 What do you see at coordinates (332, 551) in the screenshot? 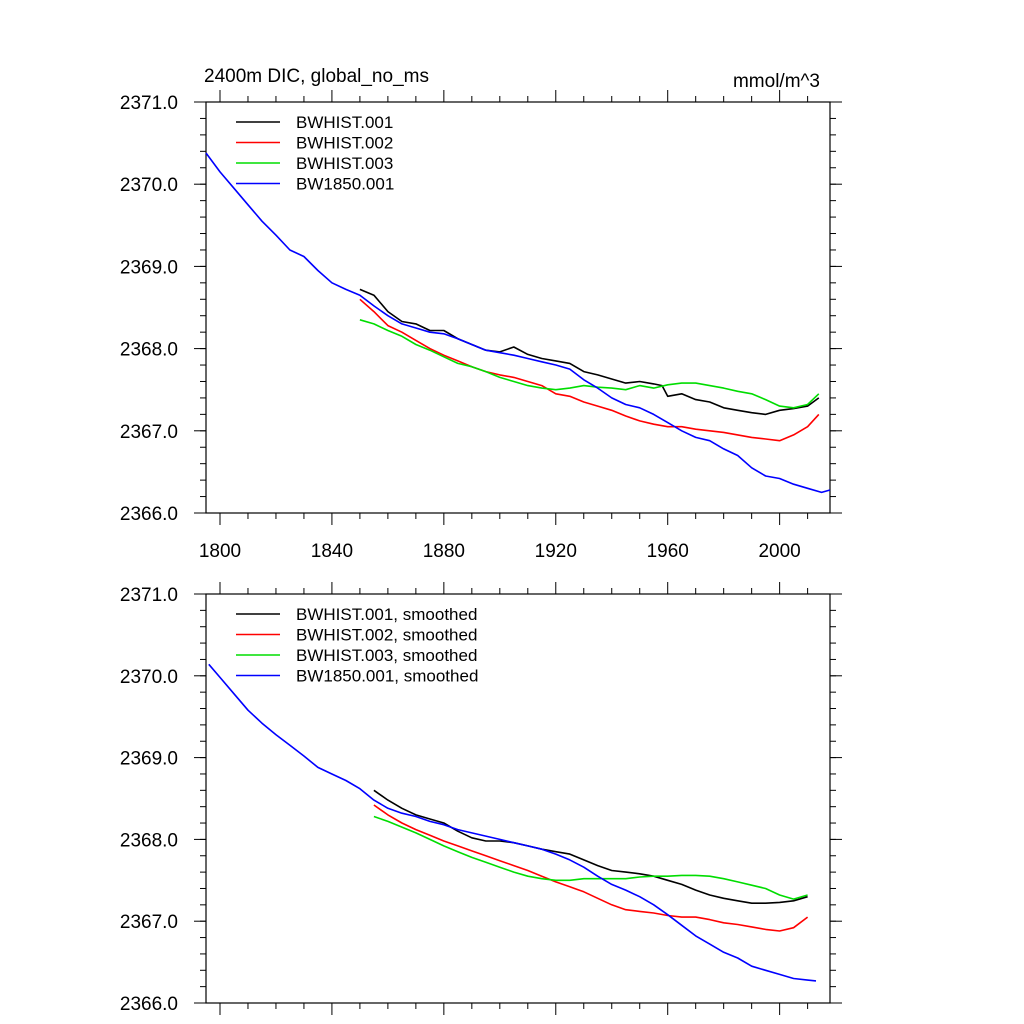
I see `x-tick-label: 1840` at bounding box center [332, 551].